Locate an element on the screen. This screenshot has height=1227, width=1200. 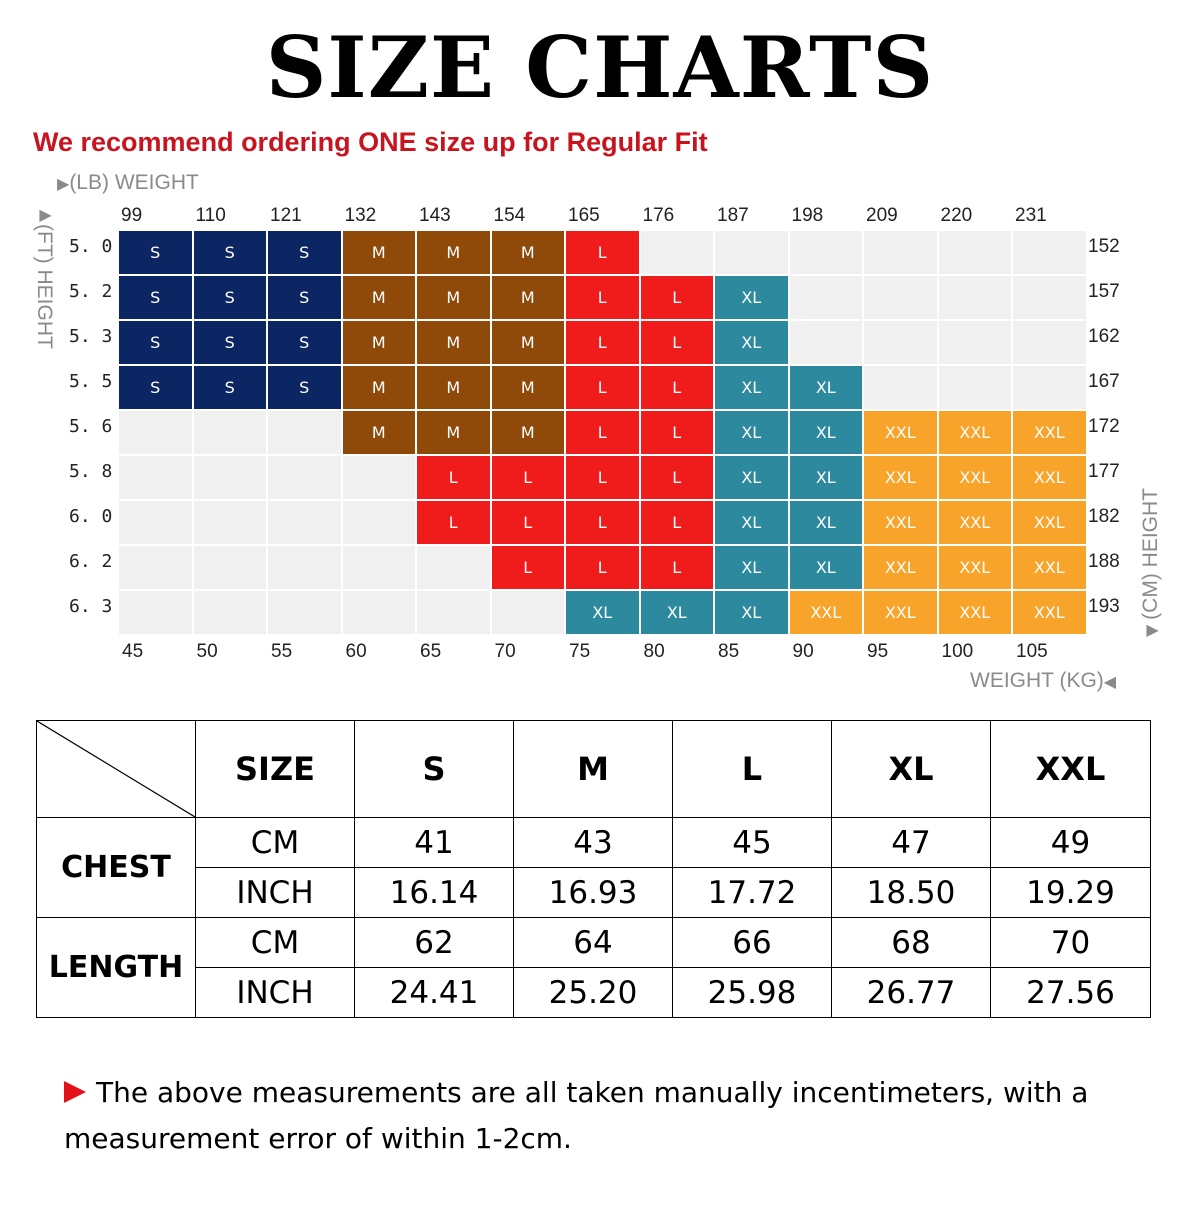
value-cell: 25.20 is located at coordinates (593, 992).